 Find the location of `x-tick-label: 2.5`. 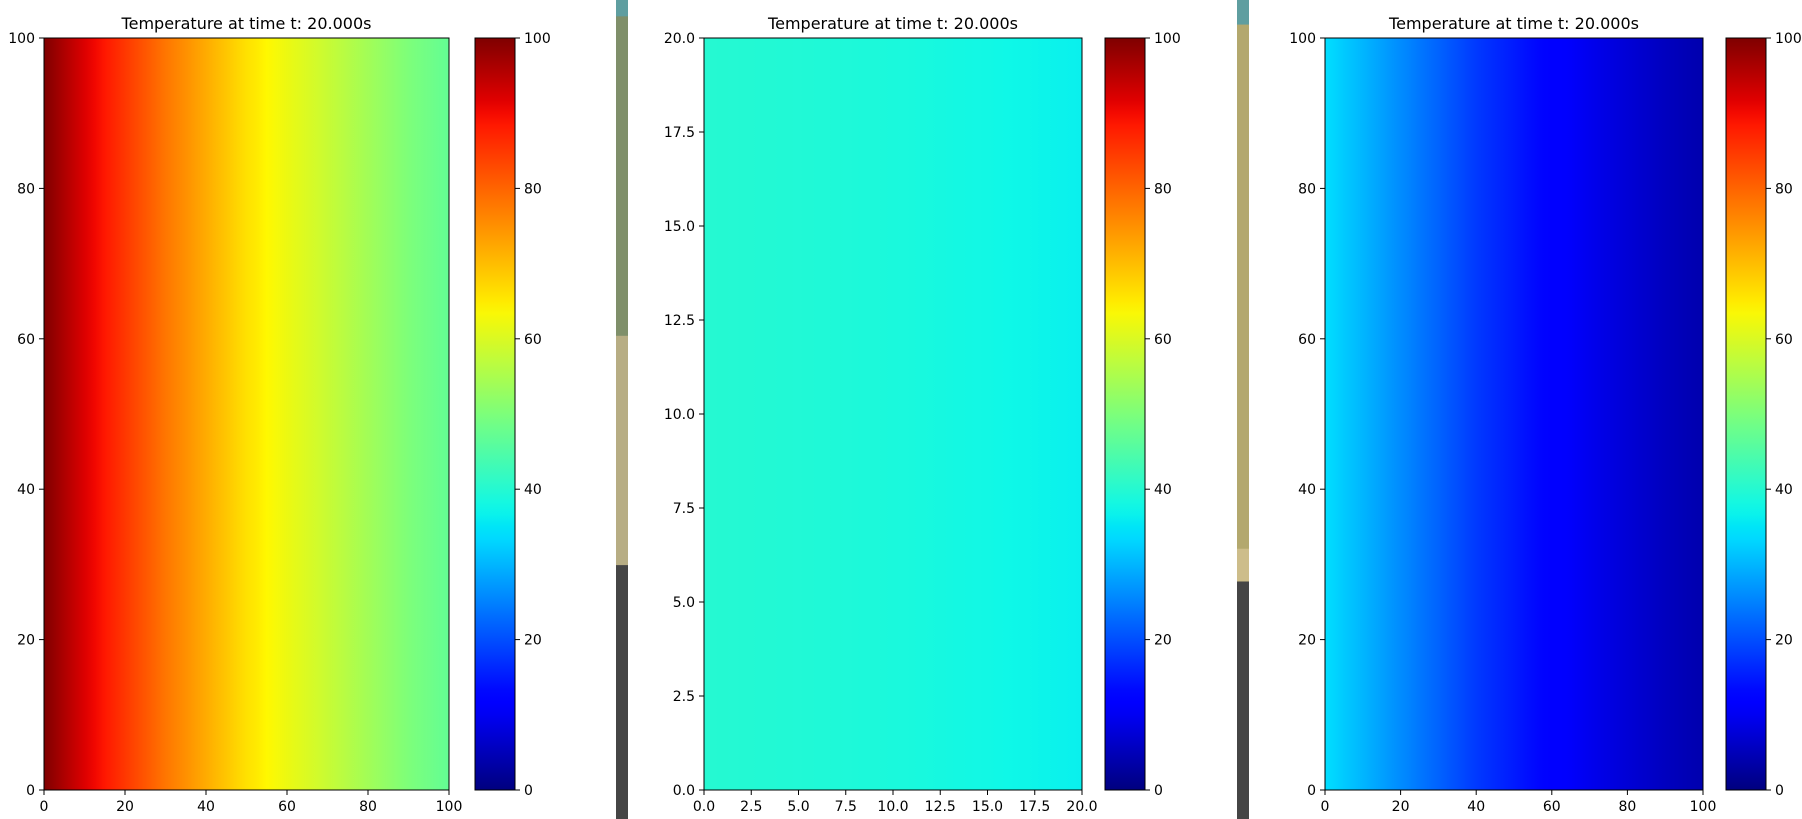

x-tick-label: 2.5 is located at coordinates (751, 807).